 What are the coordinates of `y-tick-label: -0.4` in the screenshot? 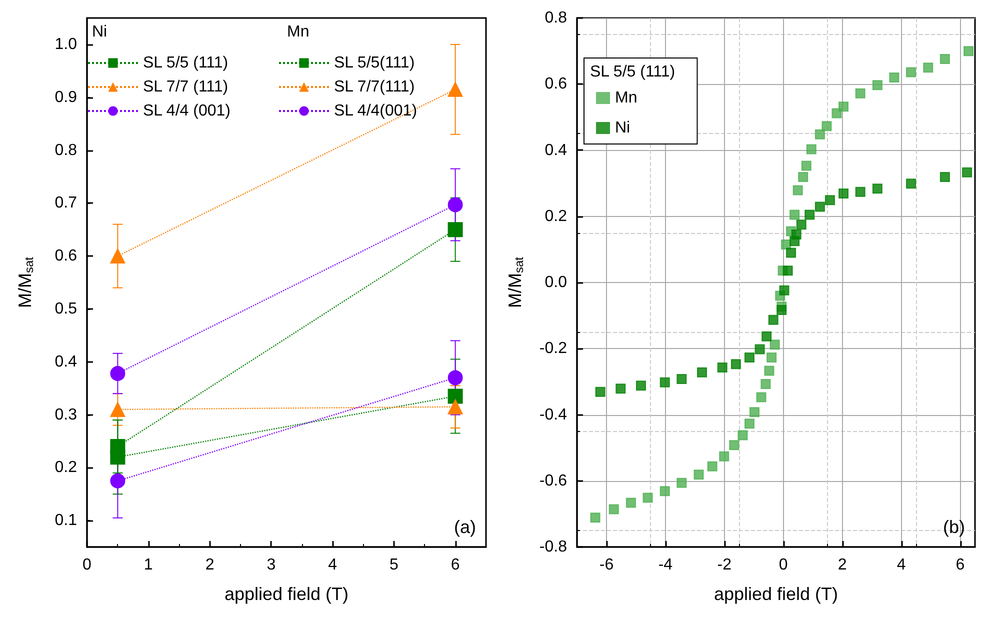 It's located at (553, 415).